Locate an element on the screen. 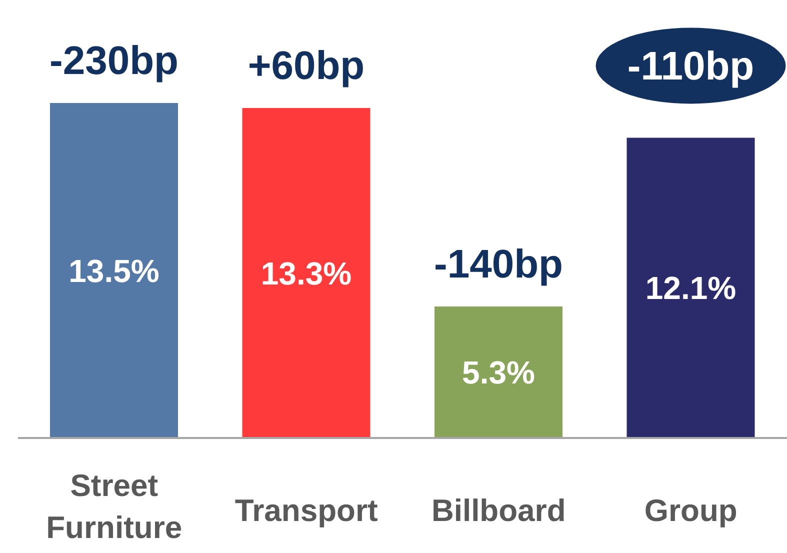 This screenshot has height=553, width=787. data-label: 13.5% is located at coordinates (114, 270).